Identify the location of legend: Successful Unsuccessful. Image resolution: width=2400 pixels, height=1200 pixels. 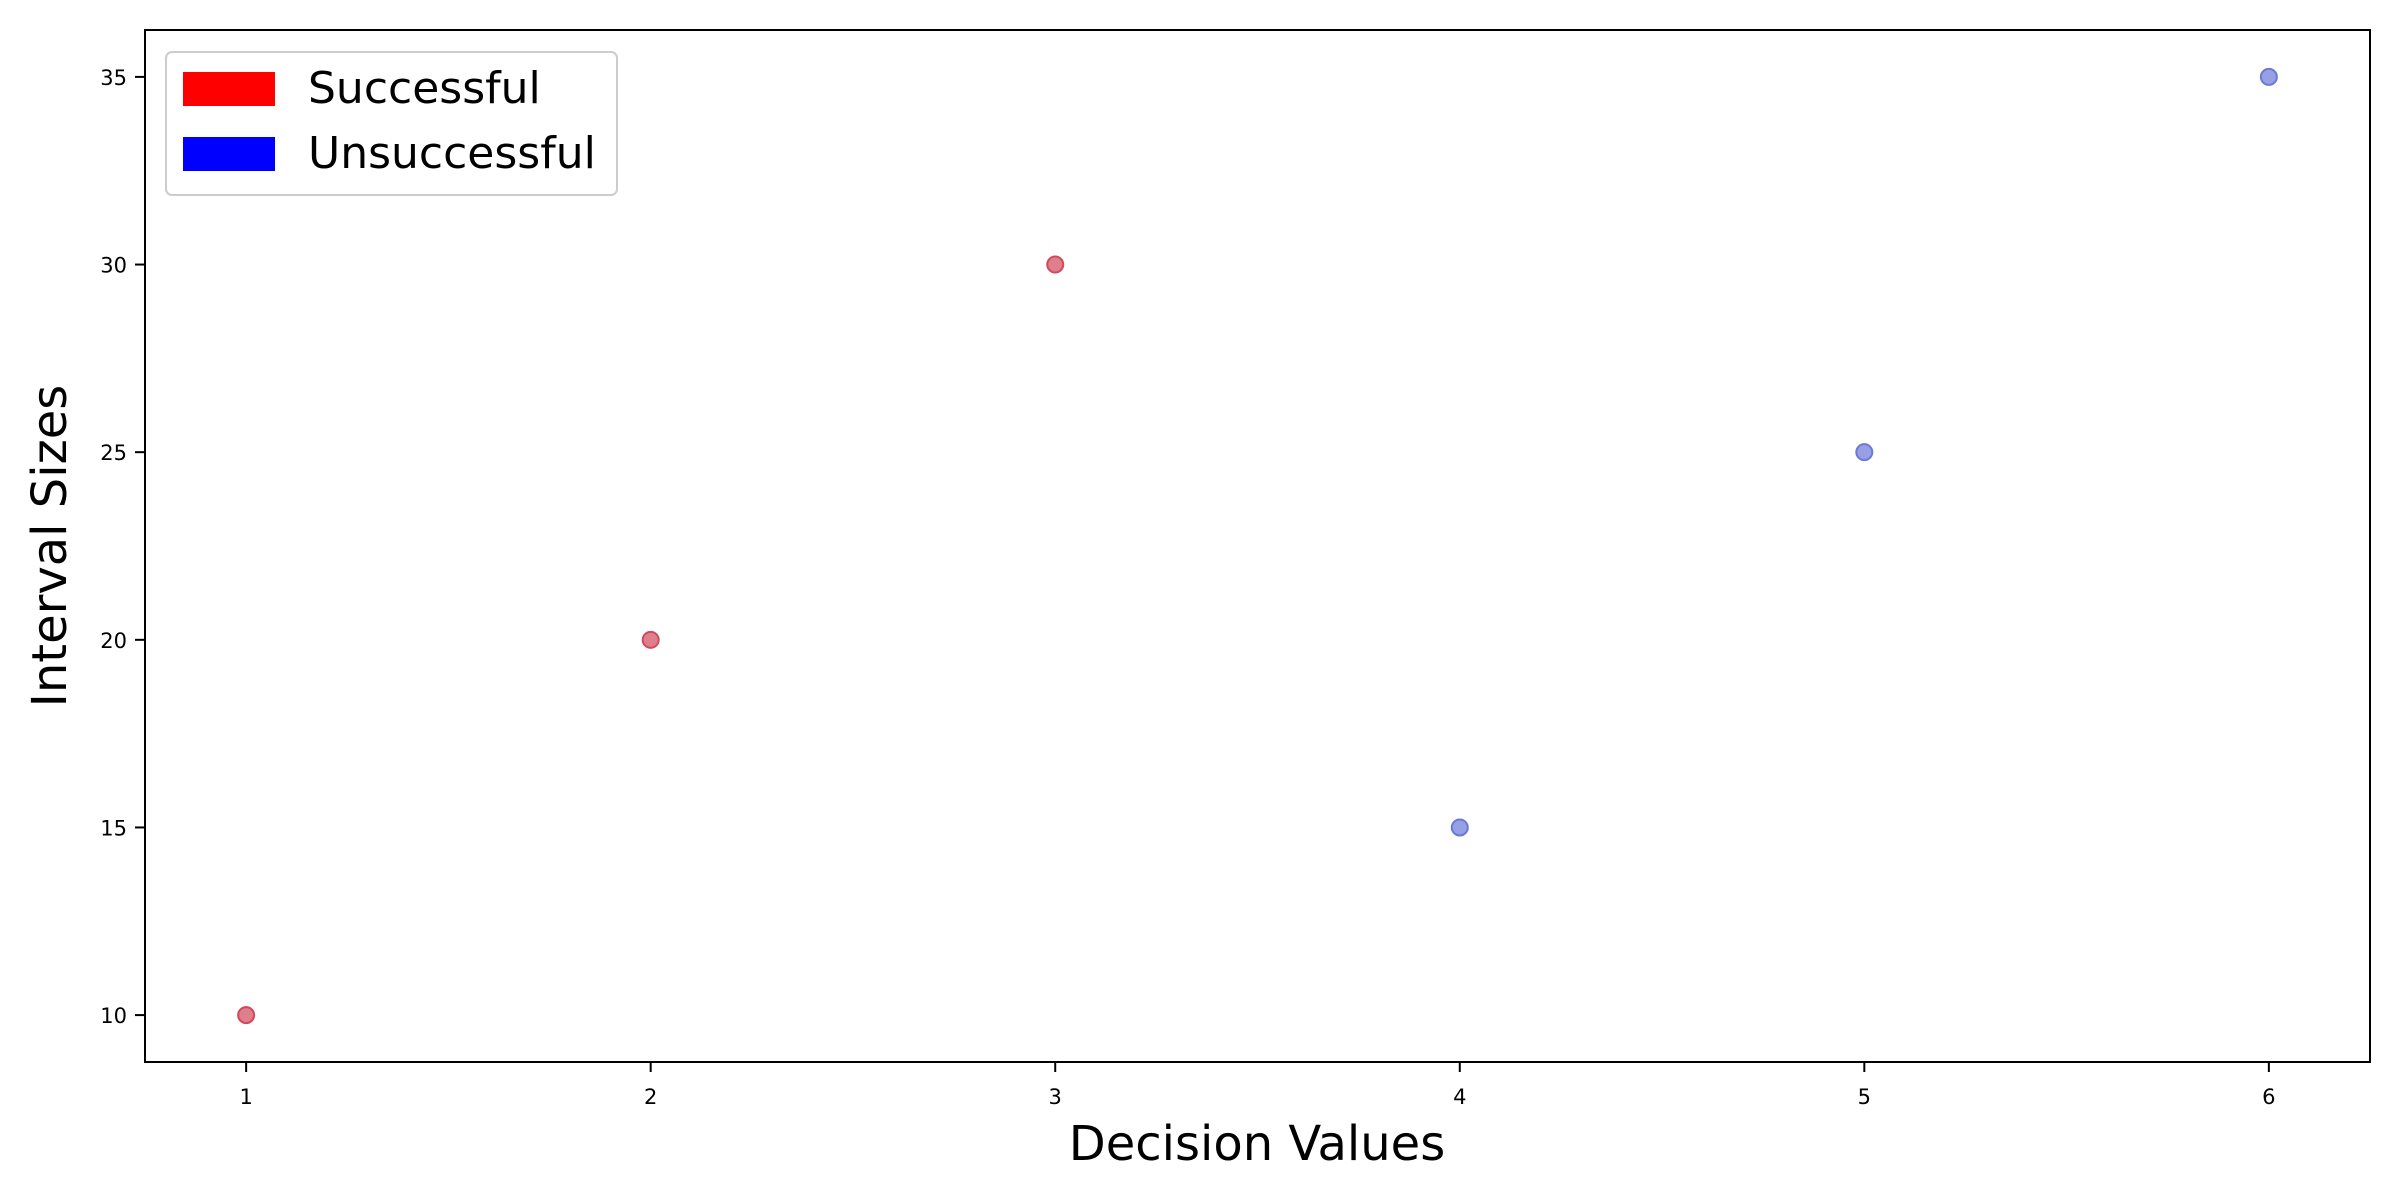
(391, 123).